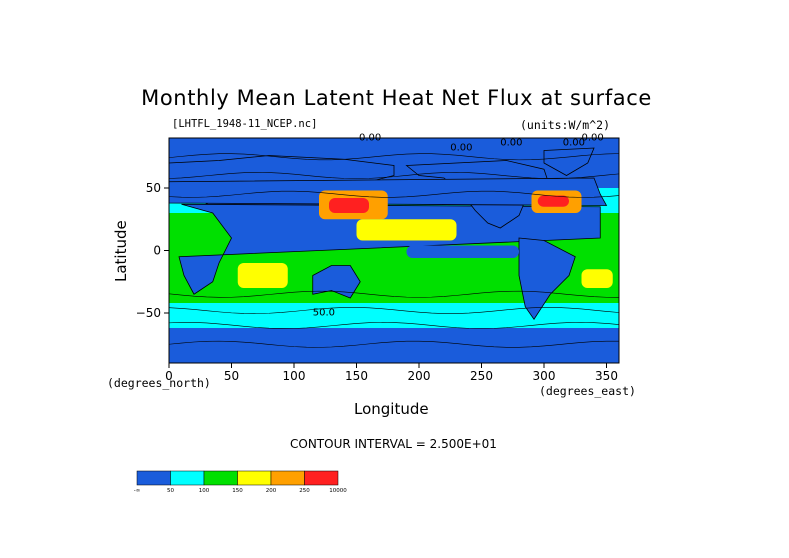 This screenshot has height=558, width=789. Describe the element at coordinates (148, 313) in the screenshot. I see `y-tick-label--50: −50` at that location.